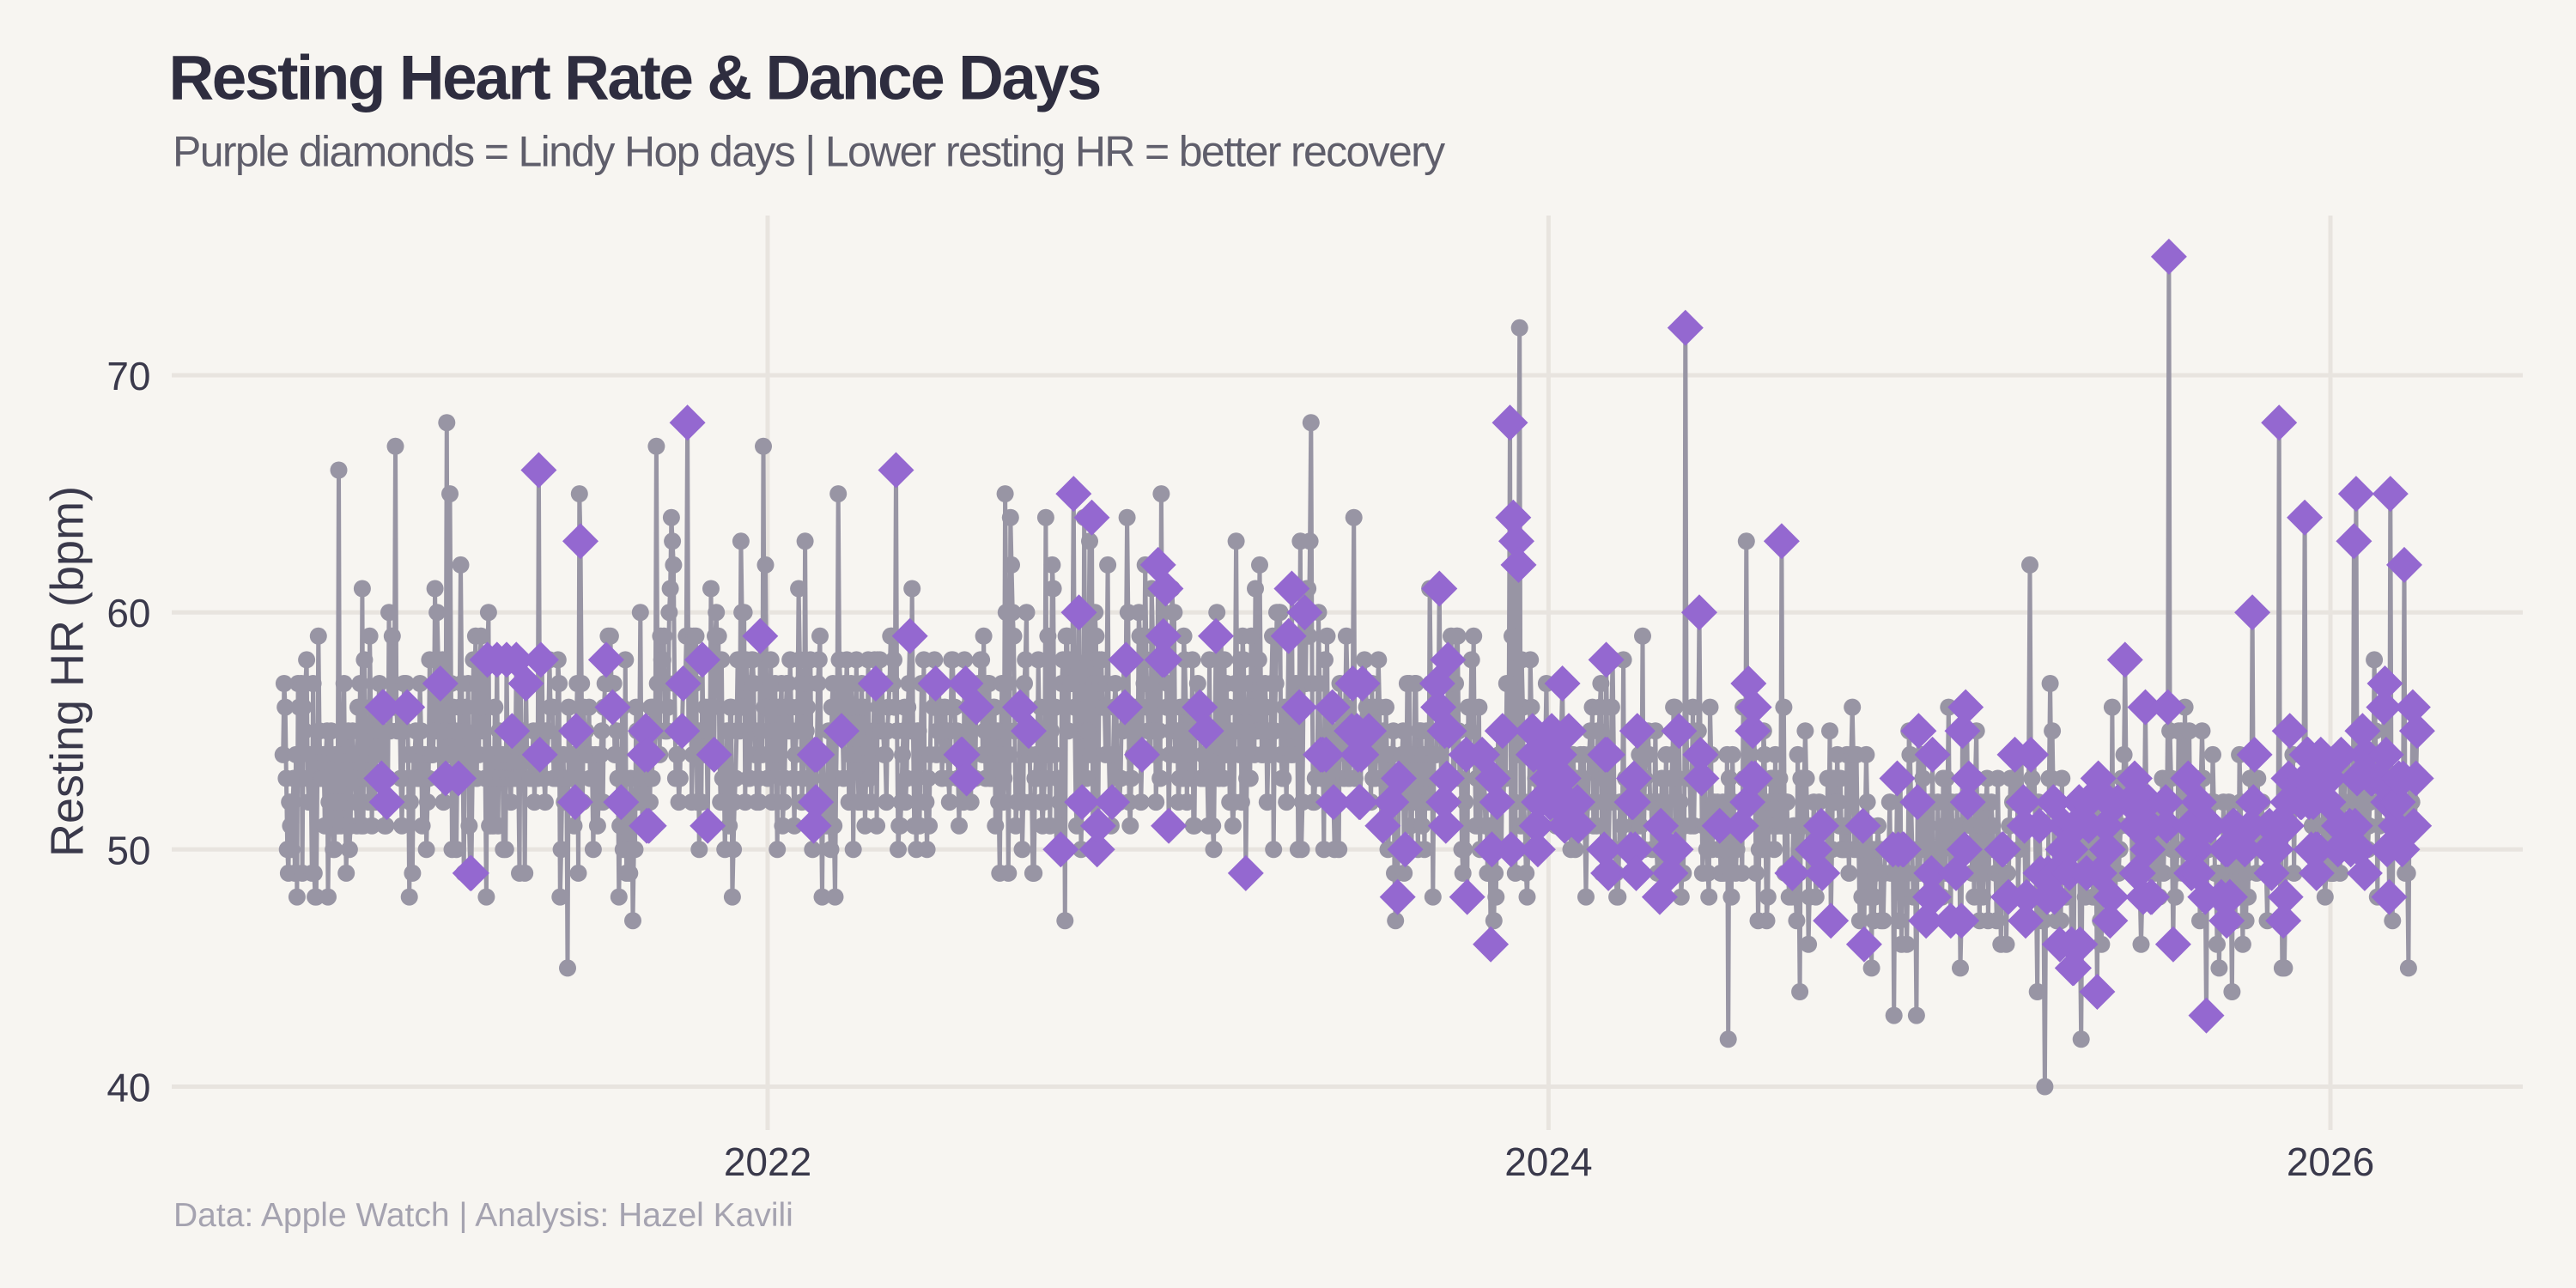 This screenshot has width=2576, height=1288. What do you see at coordinates (128, 1088) in the screenshot?
I see `svg-text: 40` at bounding box center [128, 1088].